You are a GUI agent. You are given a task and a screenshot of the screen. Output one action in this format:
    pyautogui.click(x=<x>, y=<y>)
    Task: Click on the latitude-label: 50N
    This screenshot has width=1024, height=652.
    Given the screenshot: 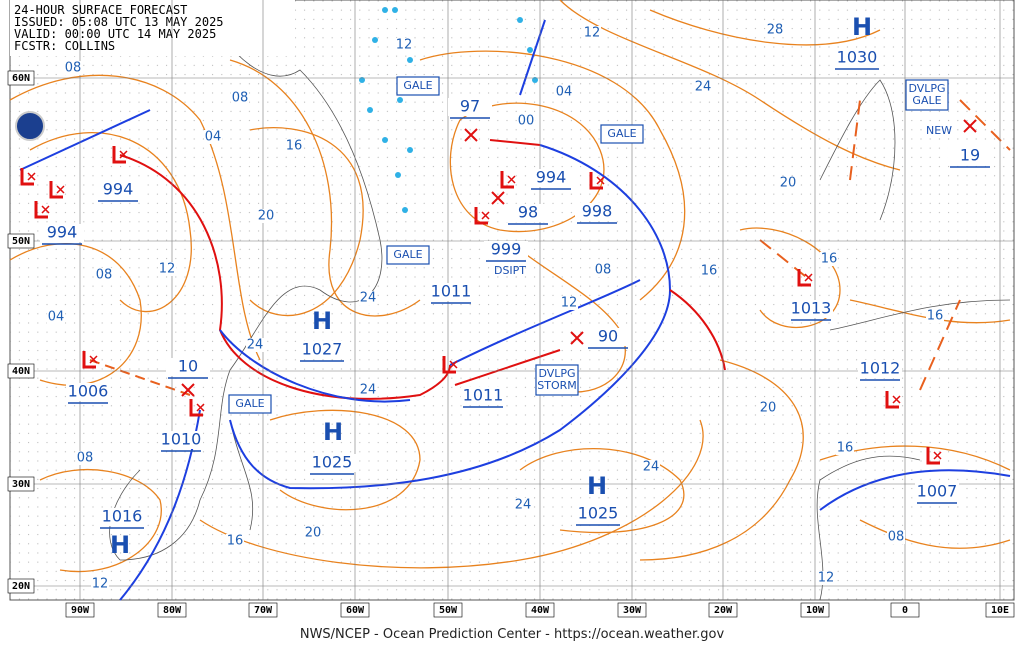 What is the action you would take?
    pyautogui.click(x=21, y=241)
    